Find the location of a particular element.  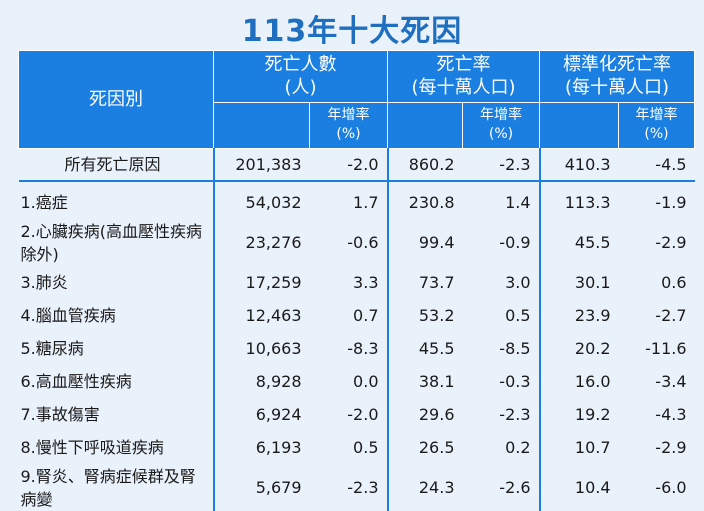

header-deaths-label: 死亡人數 is located at coordinates (300, 65).